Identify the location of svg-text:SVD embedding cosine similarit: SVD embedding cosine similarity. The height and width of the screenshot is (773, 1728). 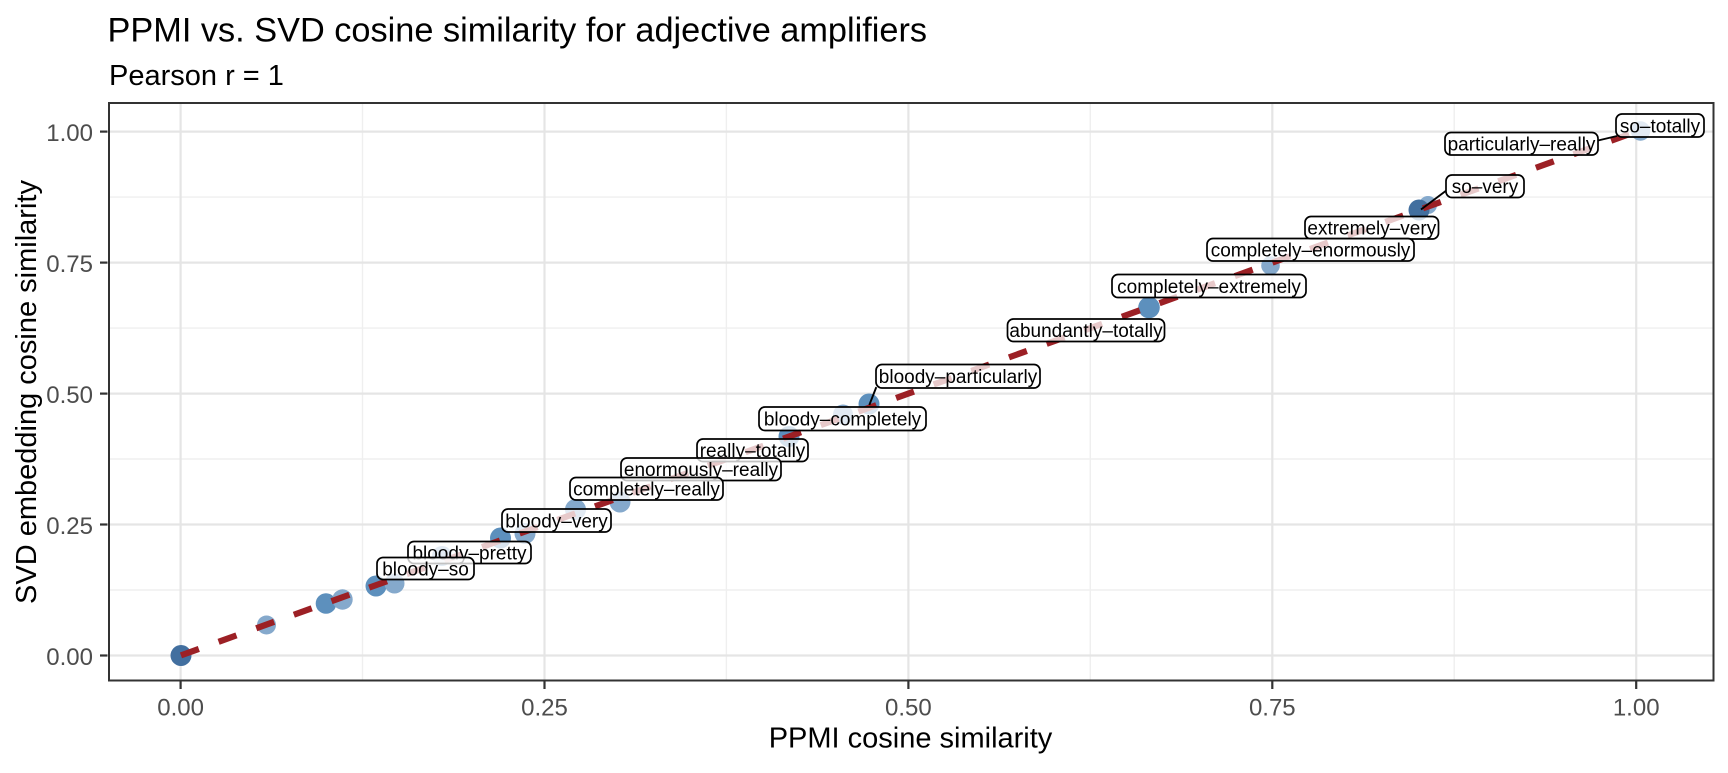
(27, 392).